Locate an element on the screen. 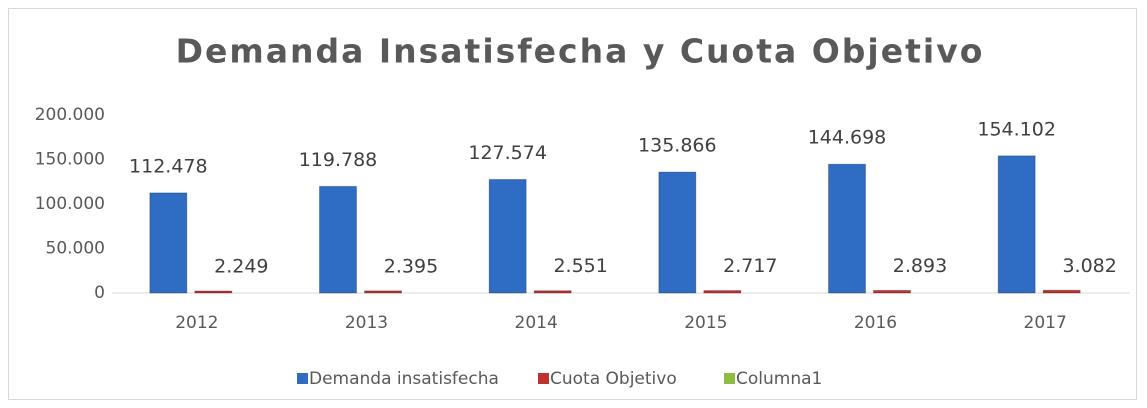 This screenshot has height=408, width=1147. data-label: 2.551 is located at coordinates (580, 266).